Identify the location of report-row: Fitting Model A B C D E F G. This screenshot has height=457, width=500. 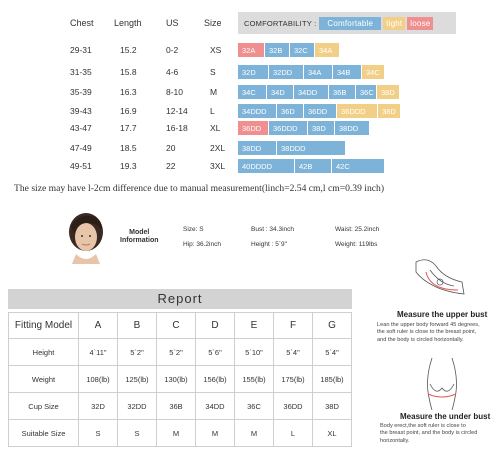
(180, 325).